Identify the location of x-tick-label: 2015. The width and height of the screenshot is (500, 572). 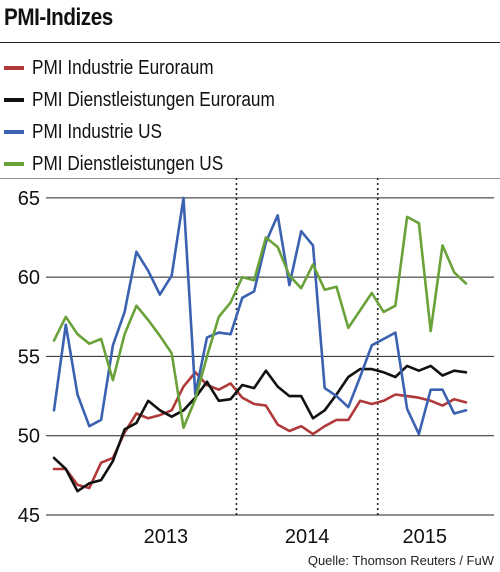
(425, 537).